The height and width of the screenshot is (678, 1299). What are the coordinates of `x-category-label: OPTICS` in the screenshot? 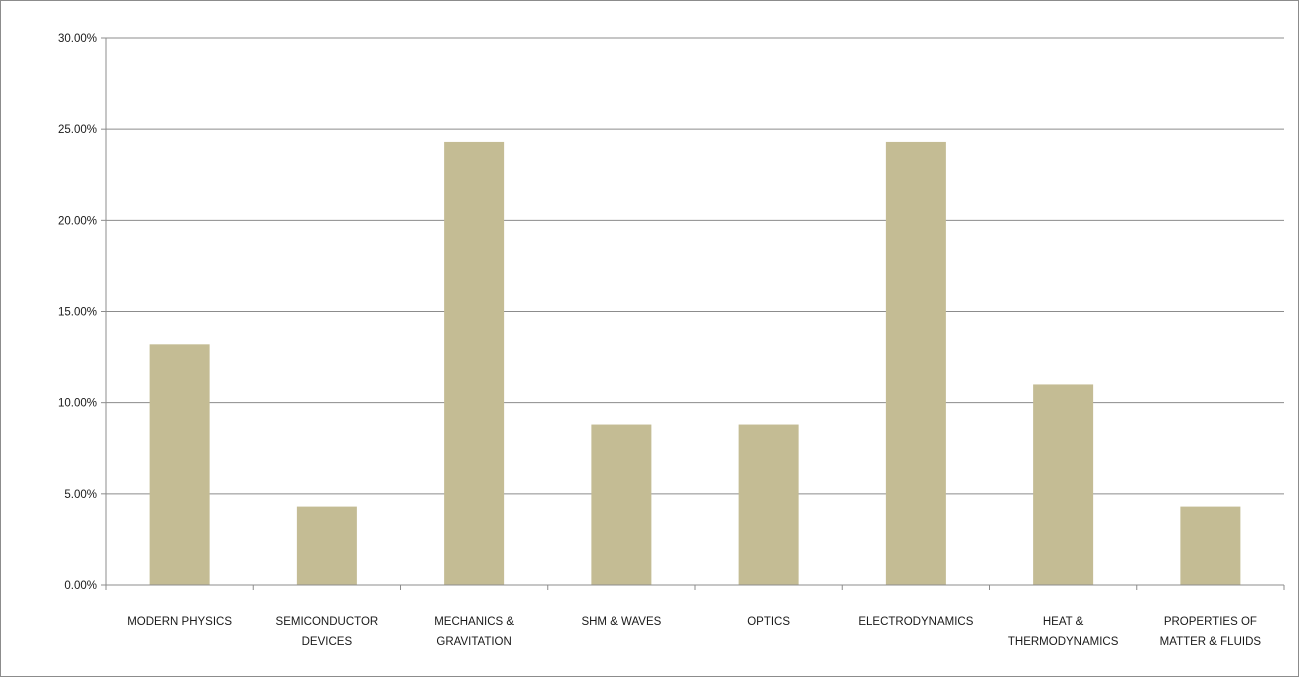 It's located at (768, 622).